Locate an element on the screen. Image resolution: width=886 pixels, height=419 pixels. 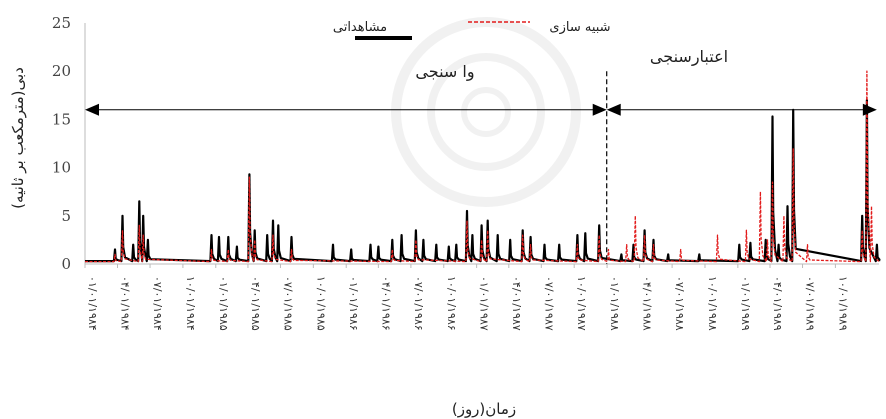
y-axis-title: دبی(مترمکعب بر ثانیه) is located at coordinates (18, 138).